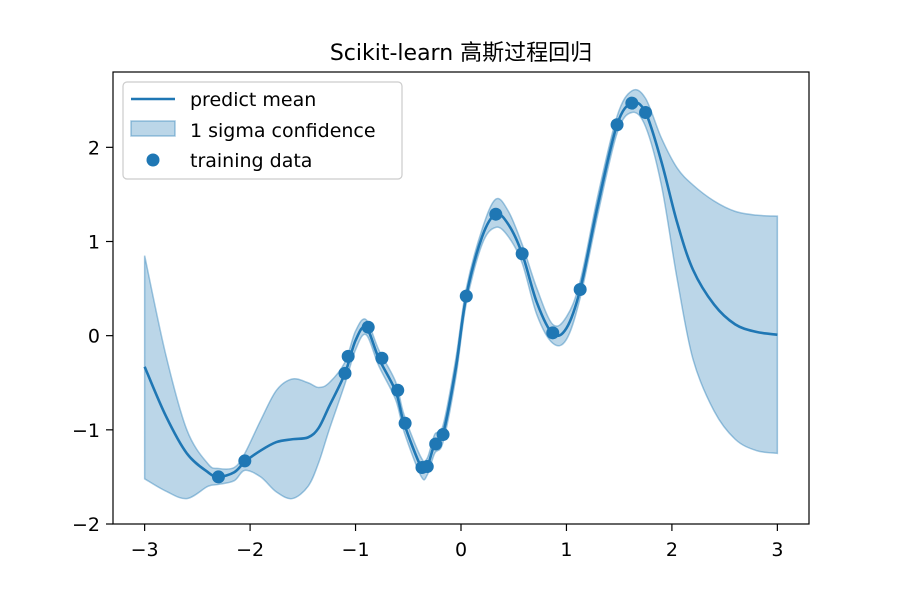  Describe the element at coordinates (86, 431) in the screenshot. I see `y-tick-label: −1` at that location.